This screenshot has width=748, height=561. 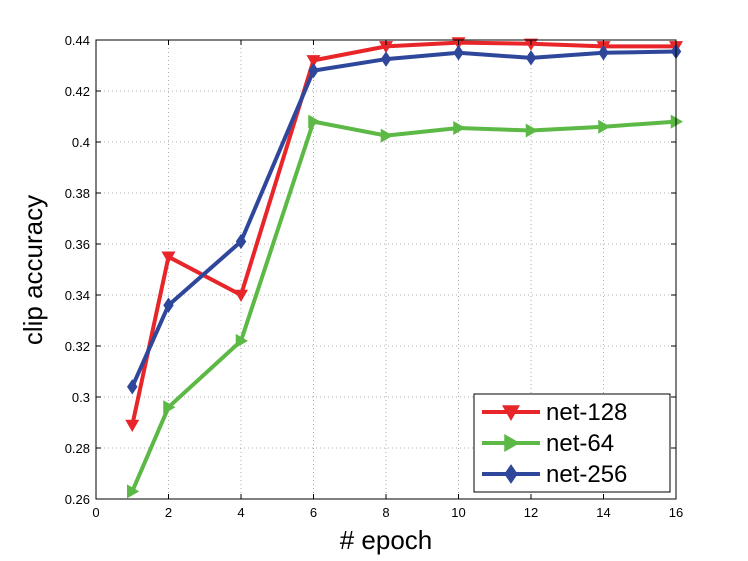 I want to click on y-tick-label: 0.38, so click(x=77, y=193).